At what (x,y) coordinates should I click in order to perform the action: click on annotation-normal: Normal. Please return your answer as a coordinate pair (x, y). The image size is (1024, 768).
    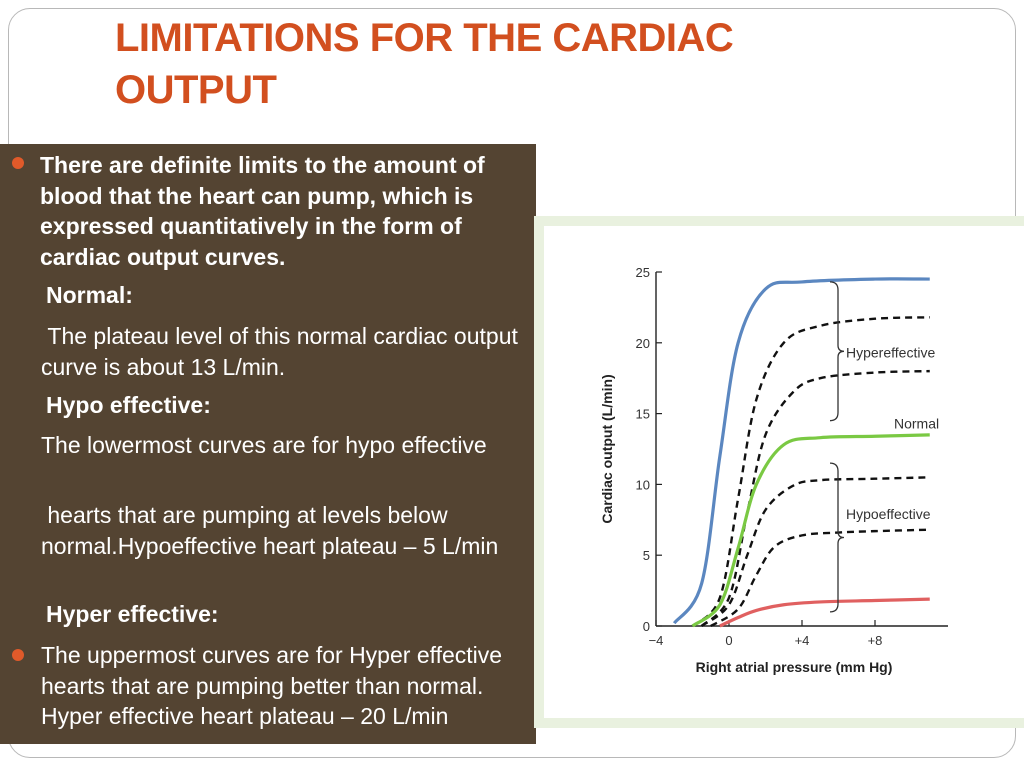
    Looking at the image, I should click on (916, 424).